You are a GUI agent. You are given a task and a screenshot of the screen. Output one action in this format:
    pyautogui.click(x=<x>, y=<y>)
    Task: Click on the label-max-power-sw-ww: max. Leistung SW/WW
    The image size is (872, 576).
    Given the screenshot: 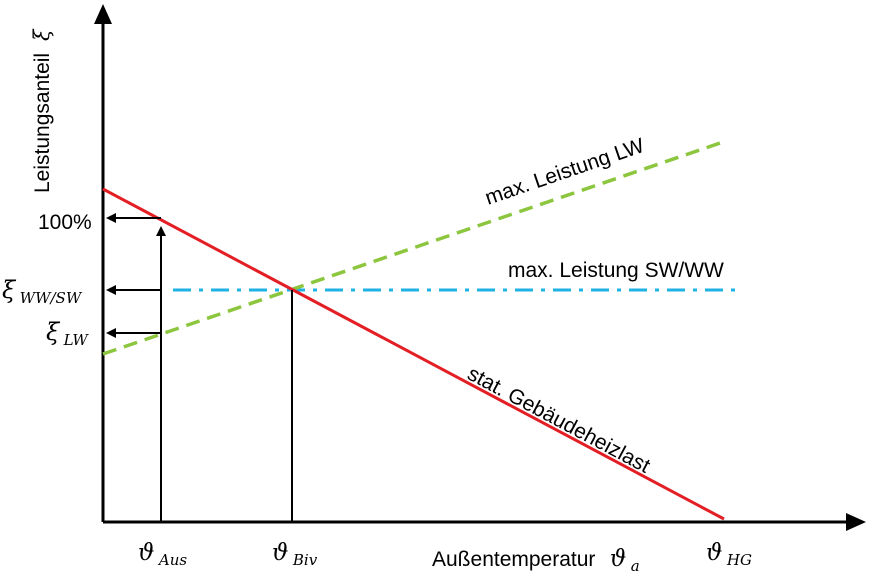 What is the action you would take?
    pyautogui.click(x=616, y=270)
    